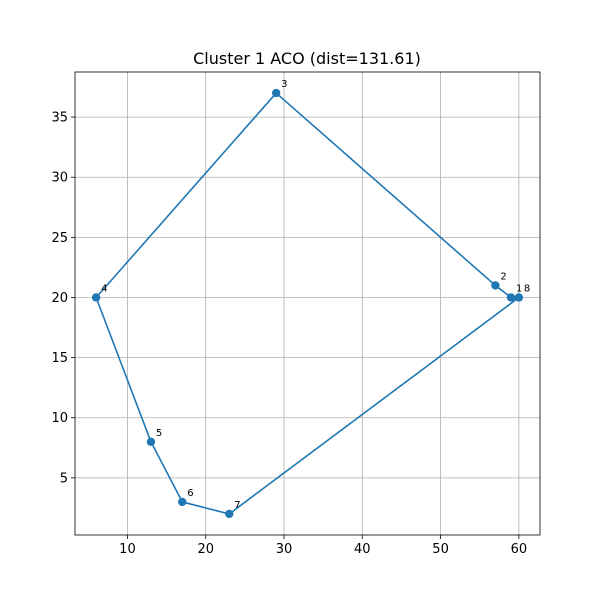  Describe the element at coordinates (104, 288) in the screenshot. I see `point-label: 4` at that location.